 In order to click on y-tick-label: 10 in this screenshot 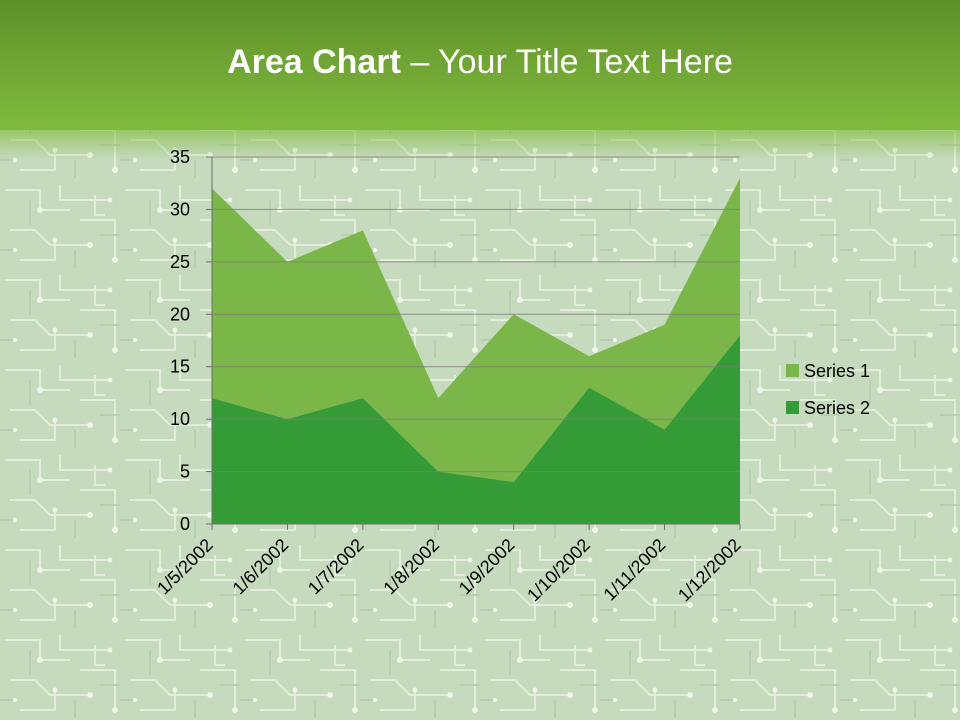, I will do `click(180, 419)`.